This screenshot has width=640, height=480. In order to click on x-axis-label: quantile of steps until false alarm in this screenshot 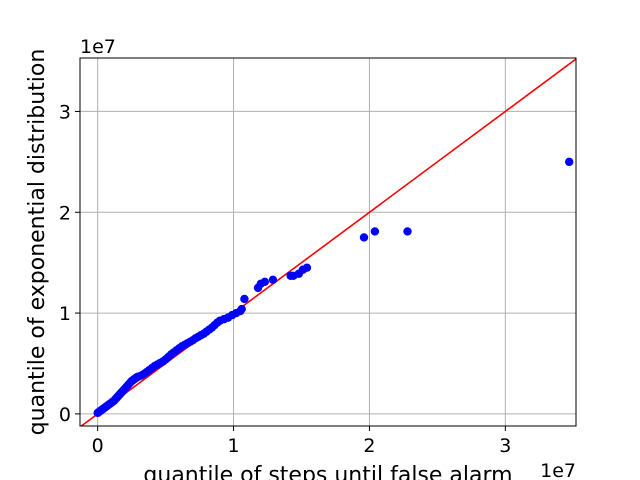, I will do `click(327, 471)`.